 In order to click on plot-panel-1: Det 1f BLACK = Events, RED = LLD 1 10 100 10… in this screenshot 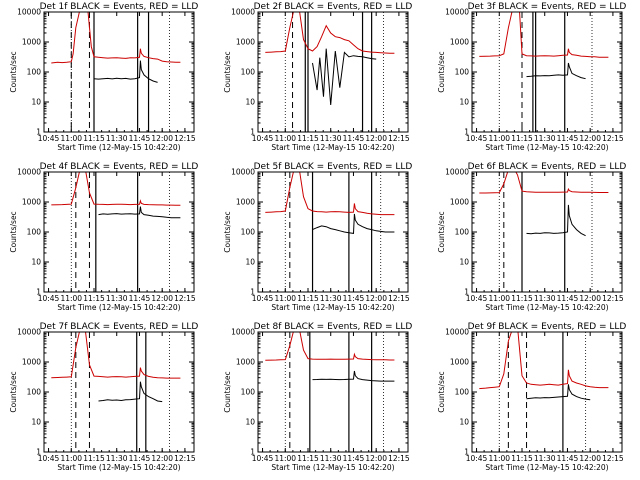, I will do `click(103, 77)`.